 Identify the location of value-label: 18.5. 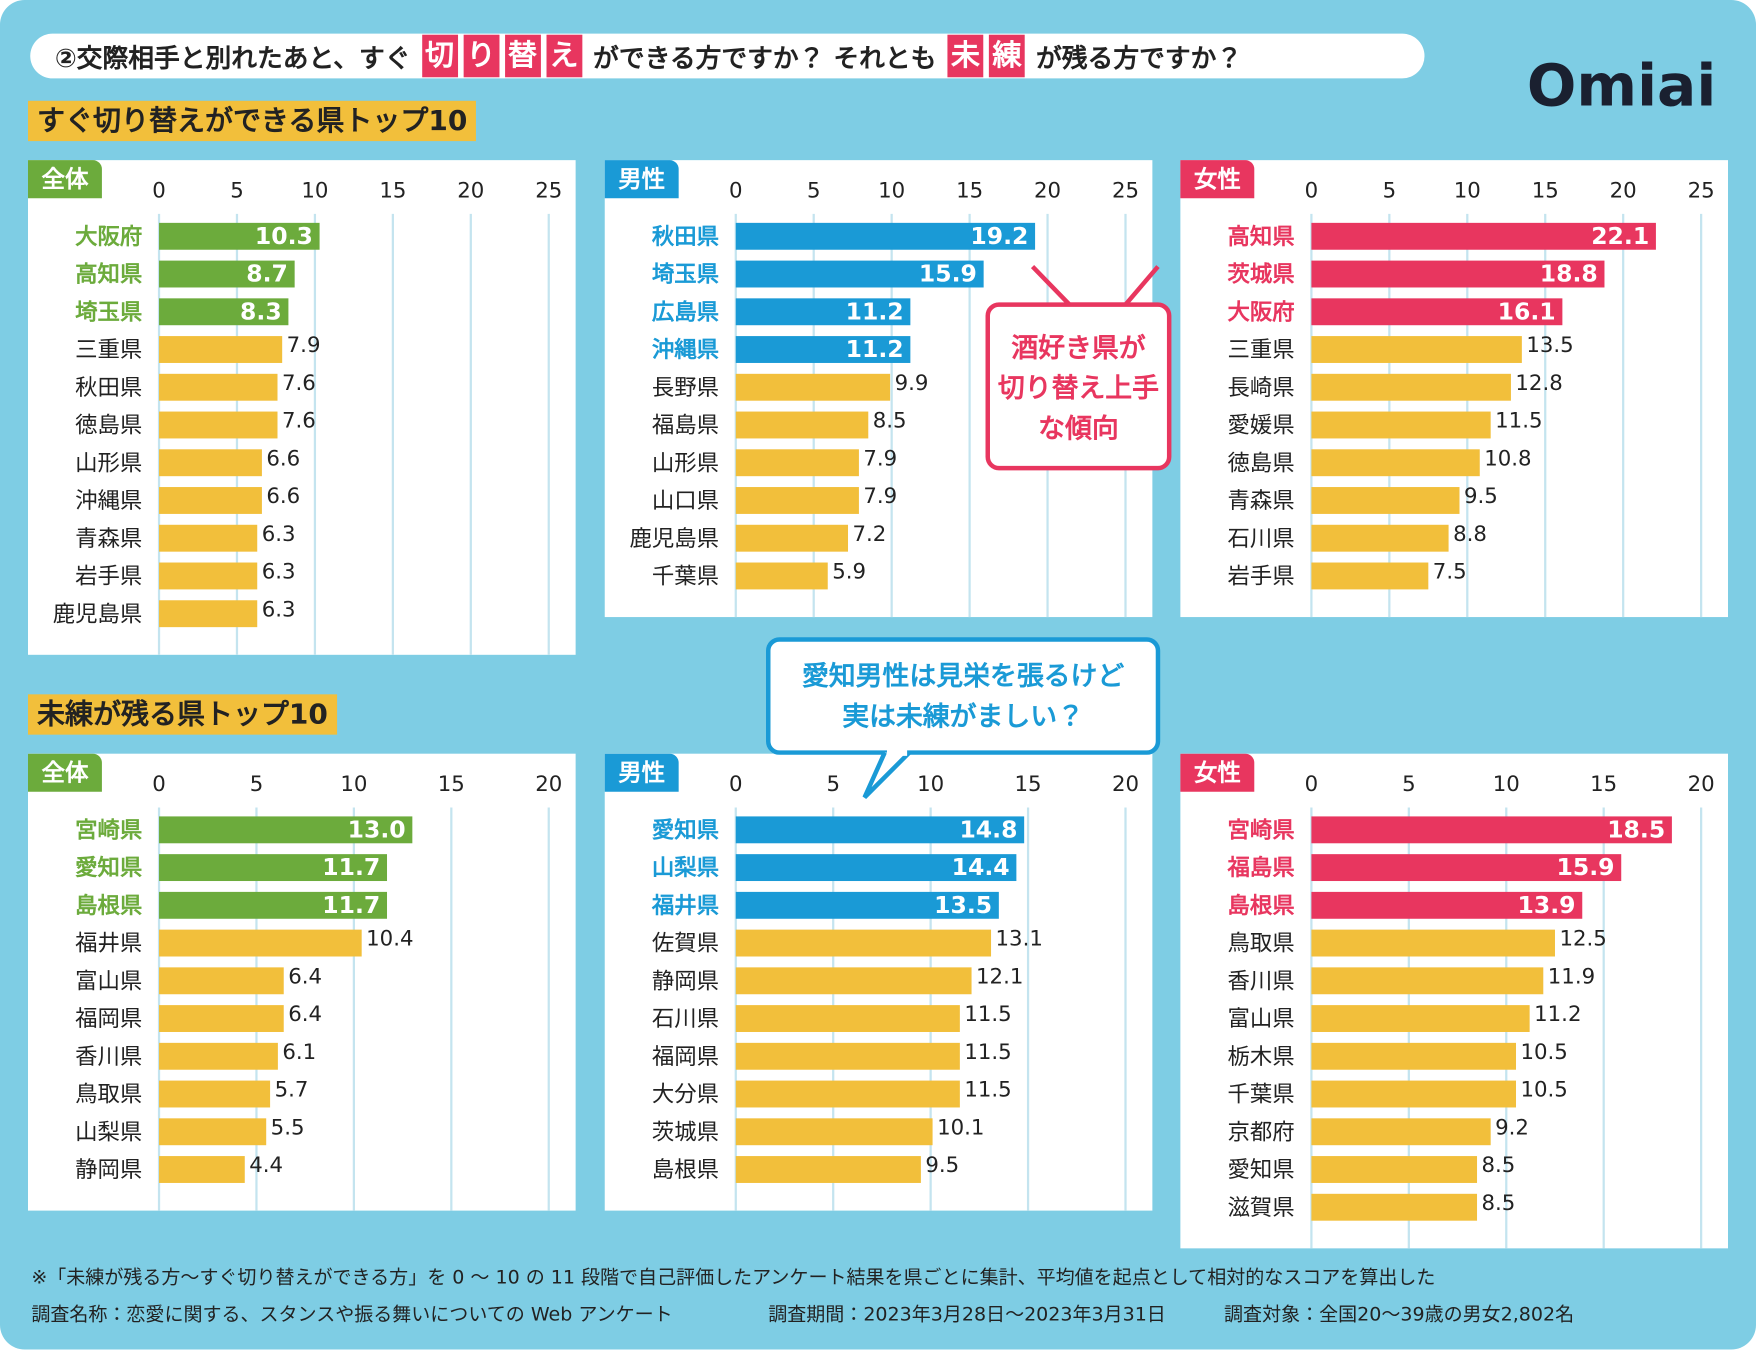
(1636, 829).